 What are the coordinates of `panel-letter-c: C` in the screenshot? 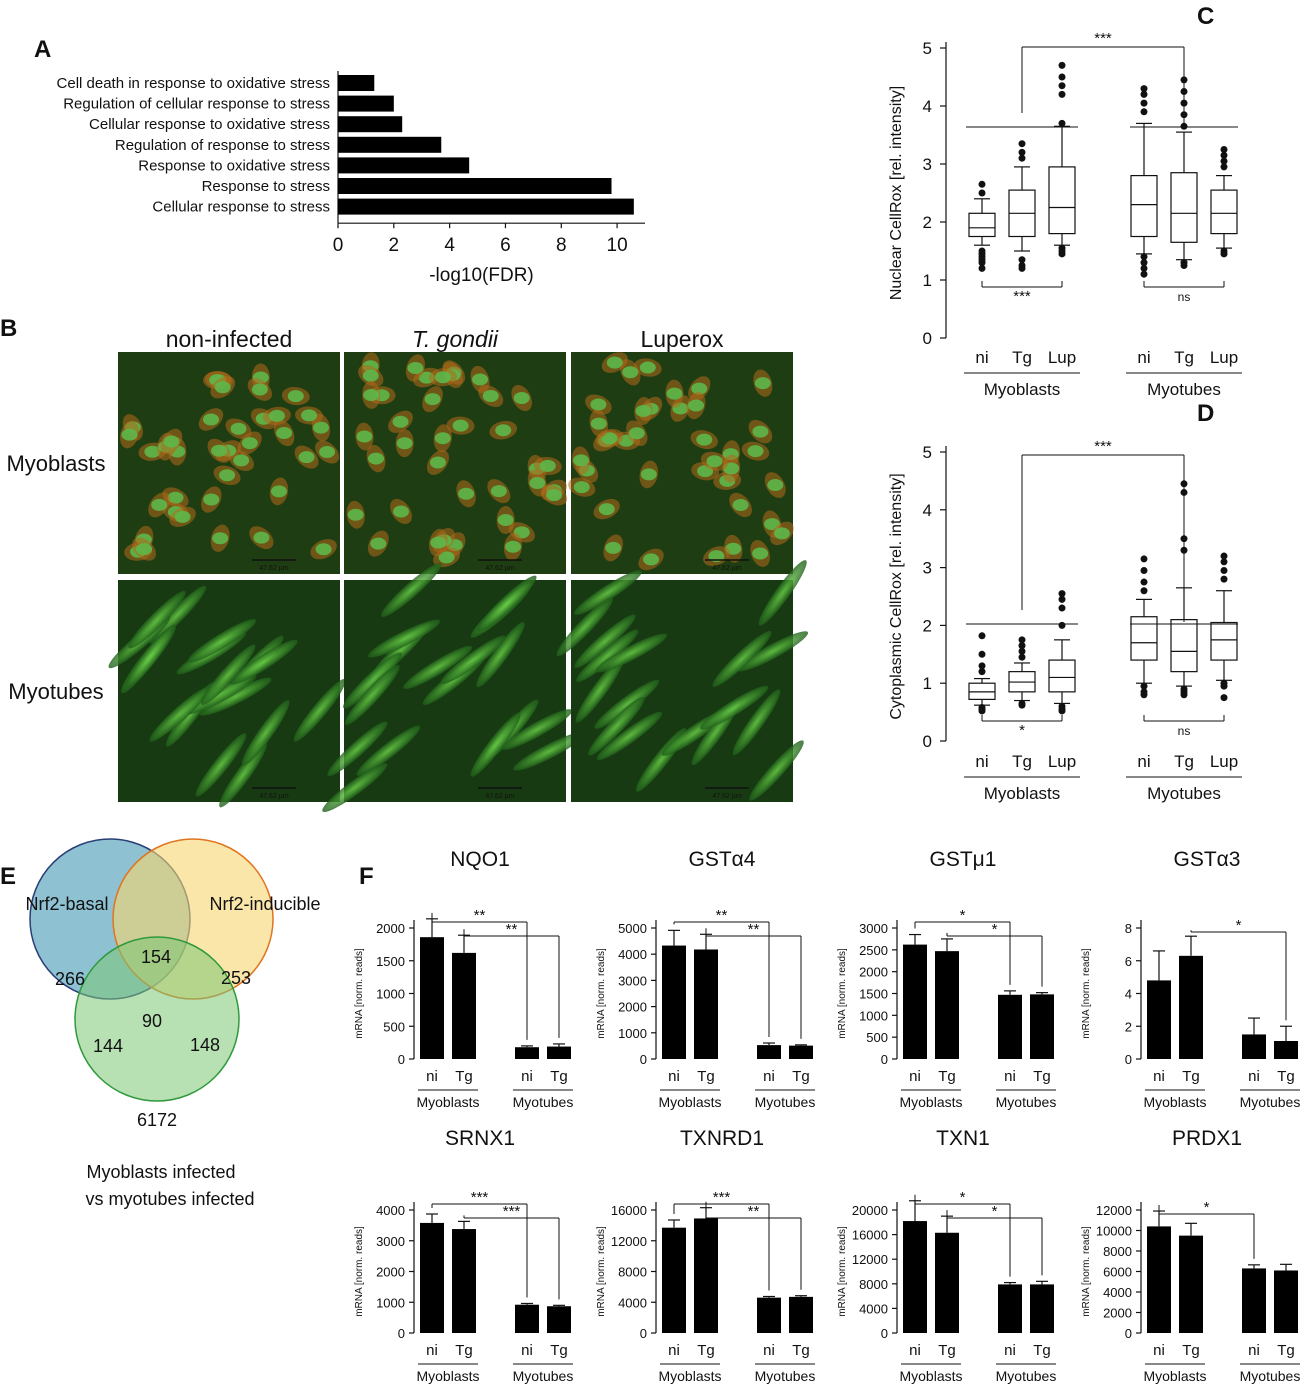 It's located at (1205, 16).